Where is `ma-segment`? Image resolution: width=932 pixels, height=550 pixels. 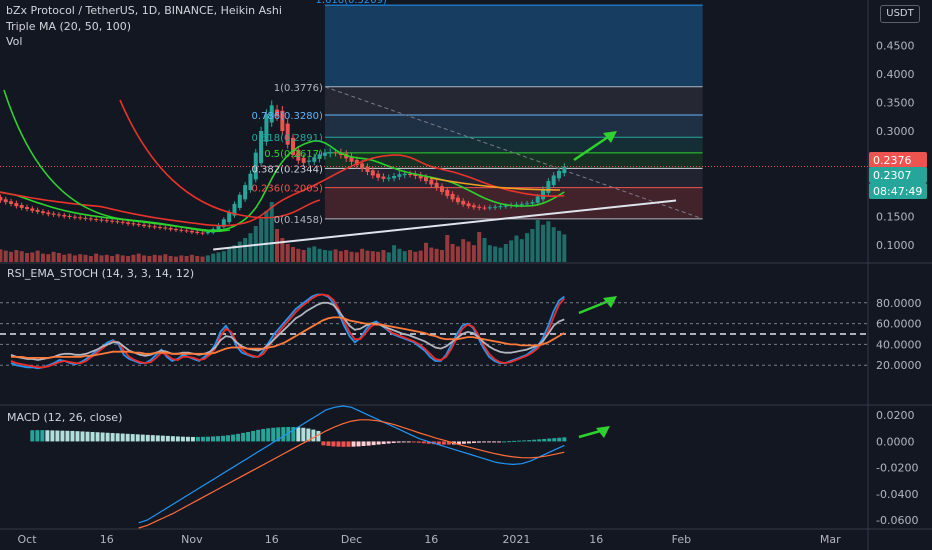
ma-segment is located at coordinates (495, 184).